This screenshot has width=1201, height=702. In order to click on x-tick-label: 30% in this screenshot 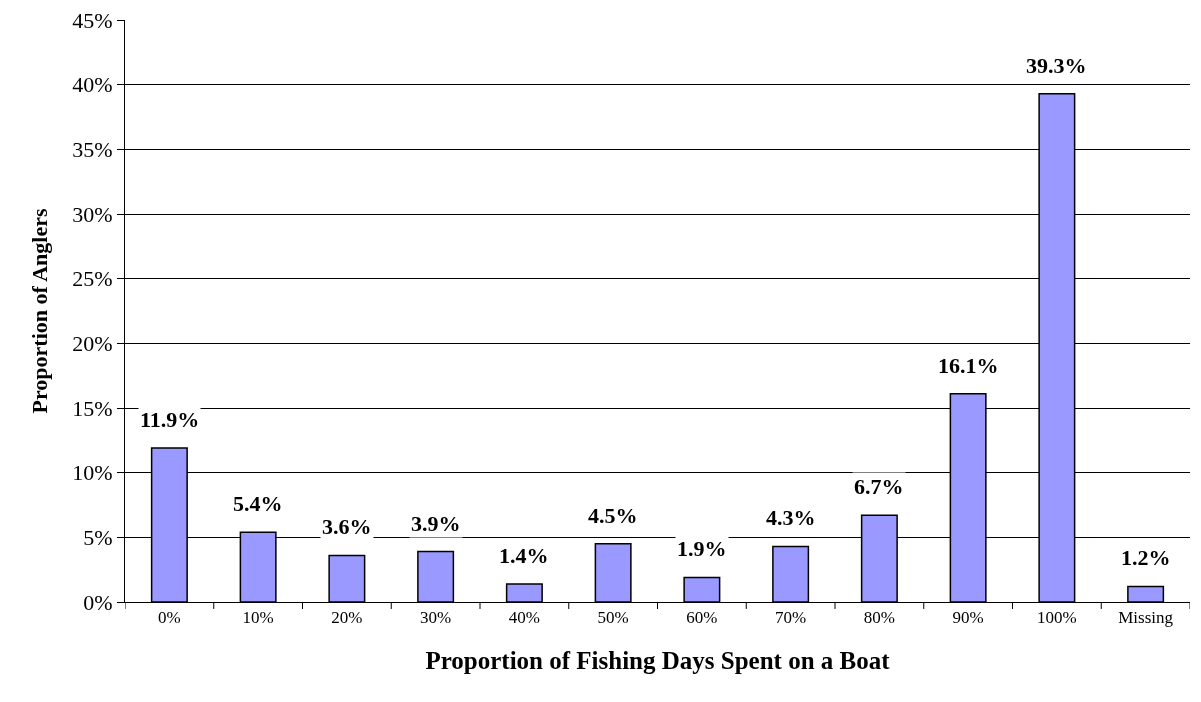, I will do `click(436, 618)`.